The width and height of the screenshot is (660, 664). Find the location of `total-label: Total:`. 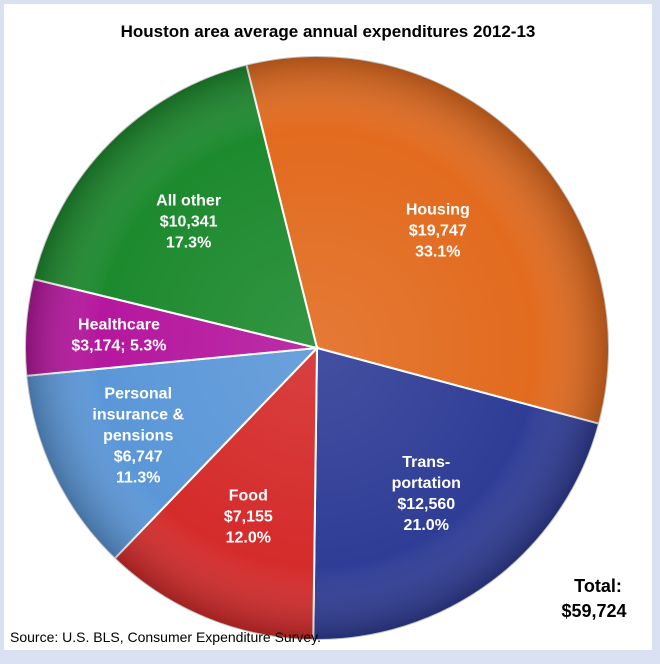

total-label: Total: is located at coordinates (598, 586).